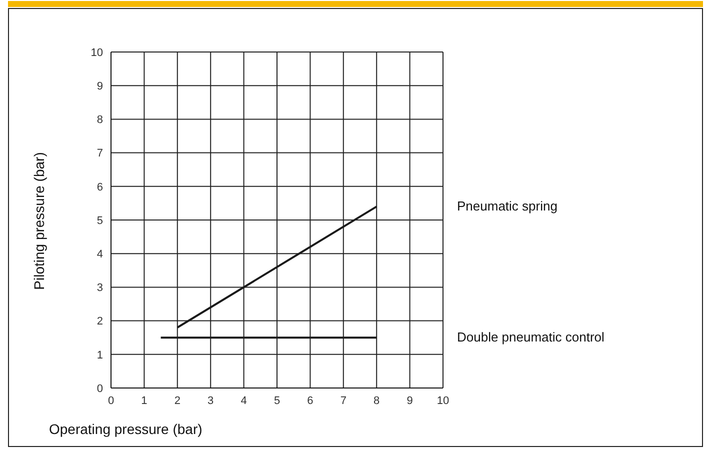 The height and width of the screenshot is (455, 711). I want to click on y-tick-label: 2, so click(99, 322).